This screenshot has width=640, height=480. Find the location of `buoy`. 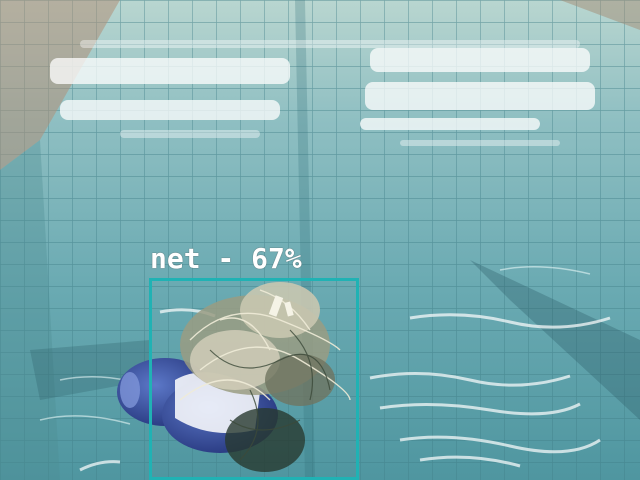

buoy is located at coordinates (197, 405).